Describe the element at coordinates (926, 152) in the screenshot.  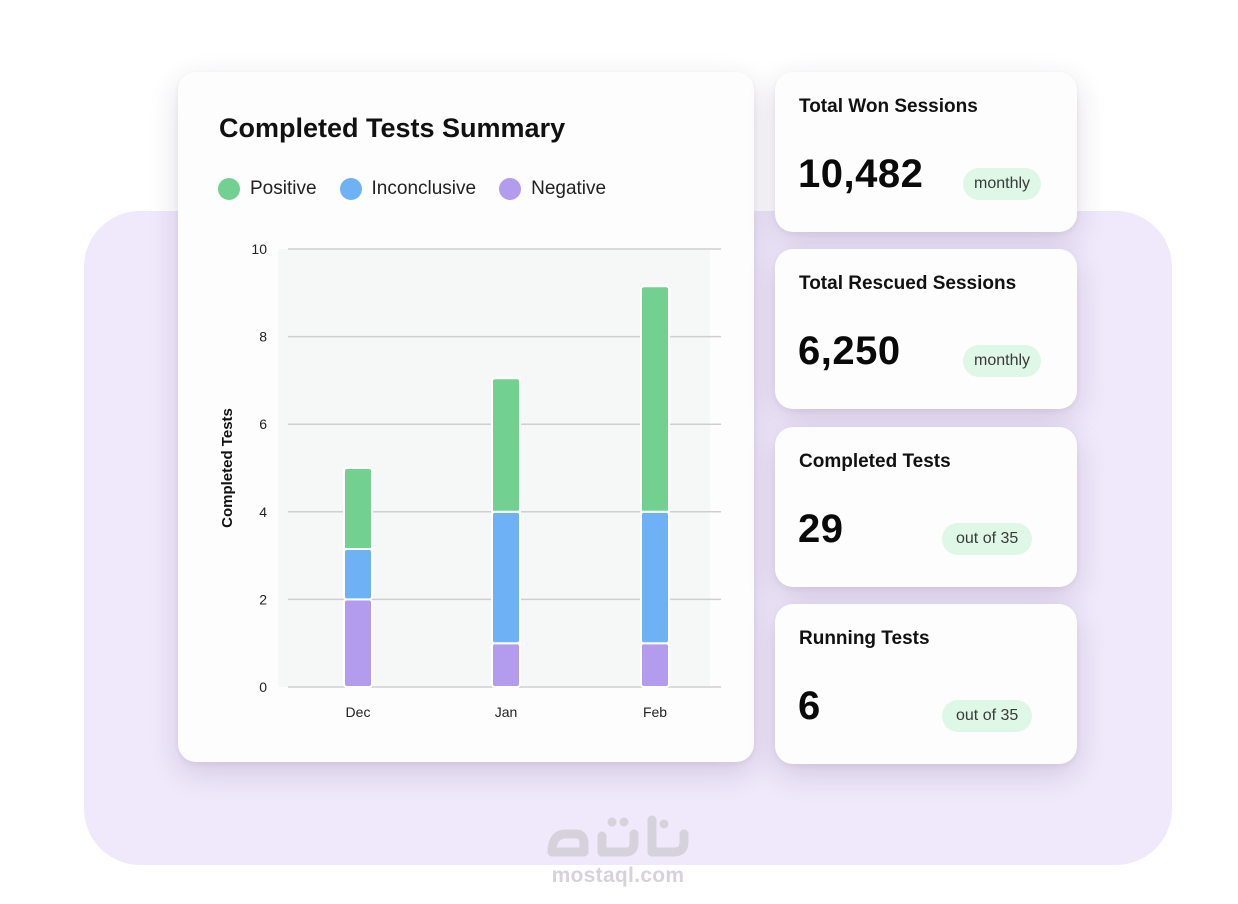
I see `stat-card-won-sessions: Total Won Sessions 10,482 monthly` at that location.